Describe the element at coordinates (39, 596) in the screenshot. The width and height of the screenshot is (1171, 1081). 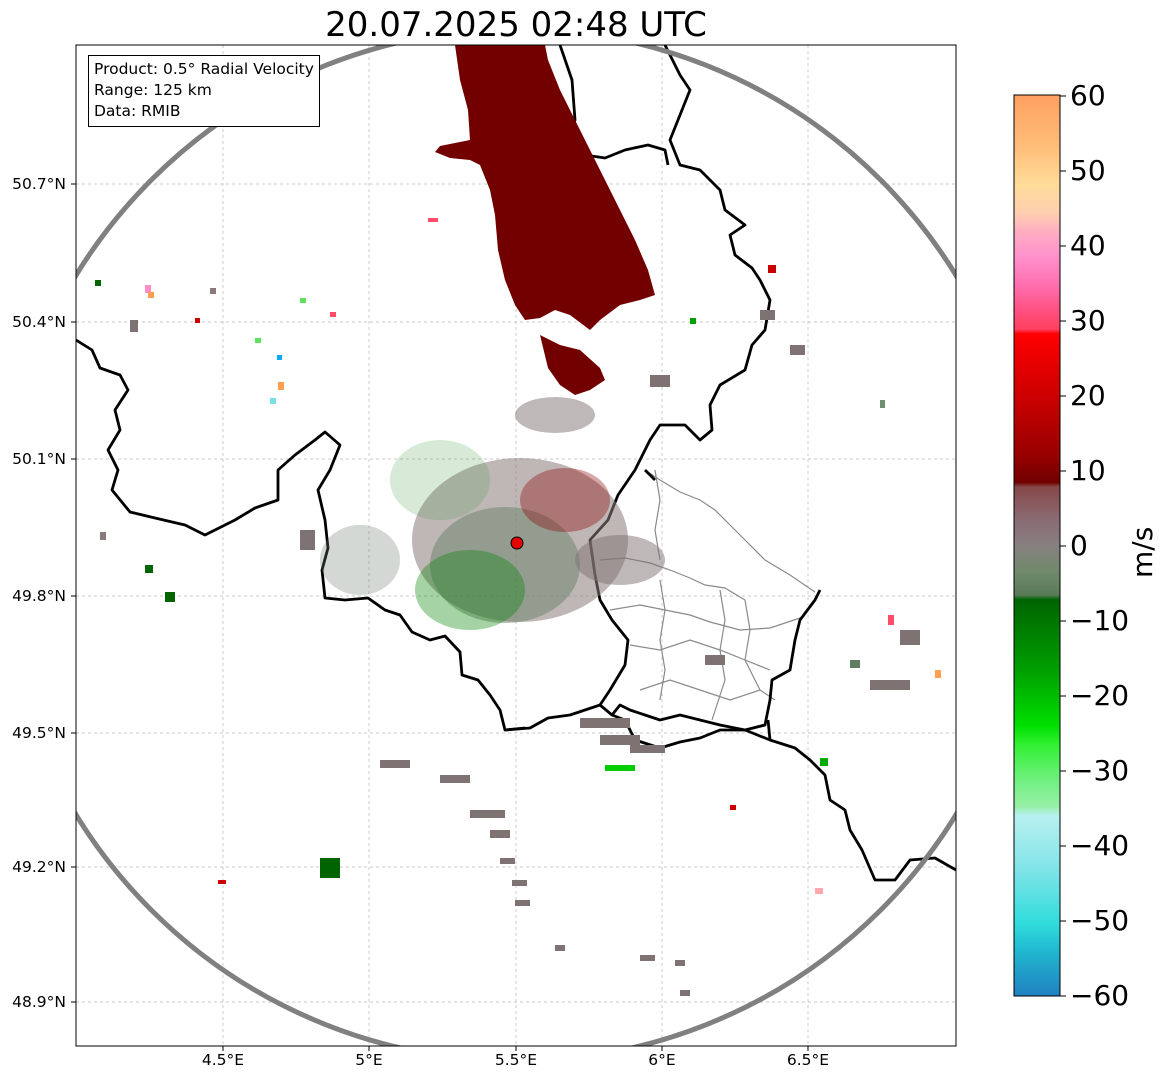
I see `lat-tick-label: 49.8°N` at that location.